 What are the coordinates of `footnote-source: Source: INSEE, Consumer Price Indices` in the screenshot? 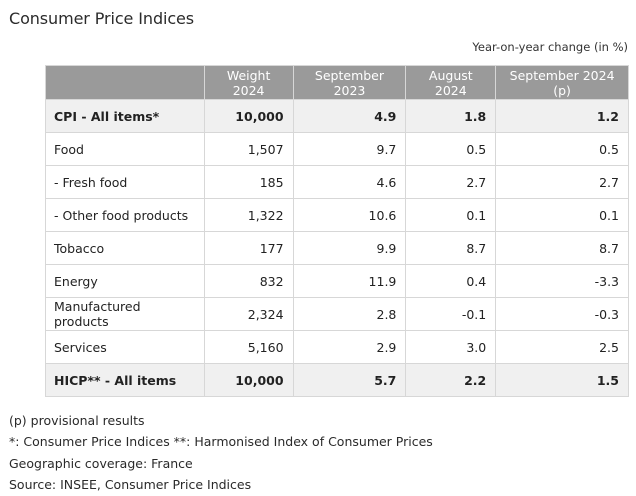 It's located at (130, 485).